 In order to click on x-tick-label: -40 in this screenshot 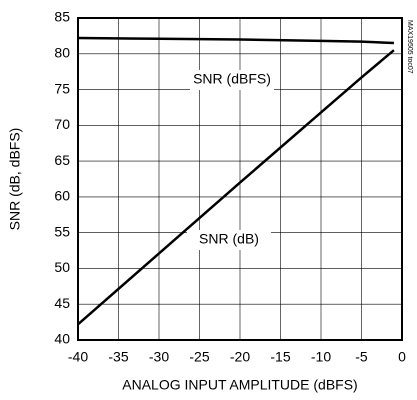, I will do `click(78, 357)`.